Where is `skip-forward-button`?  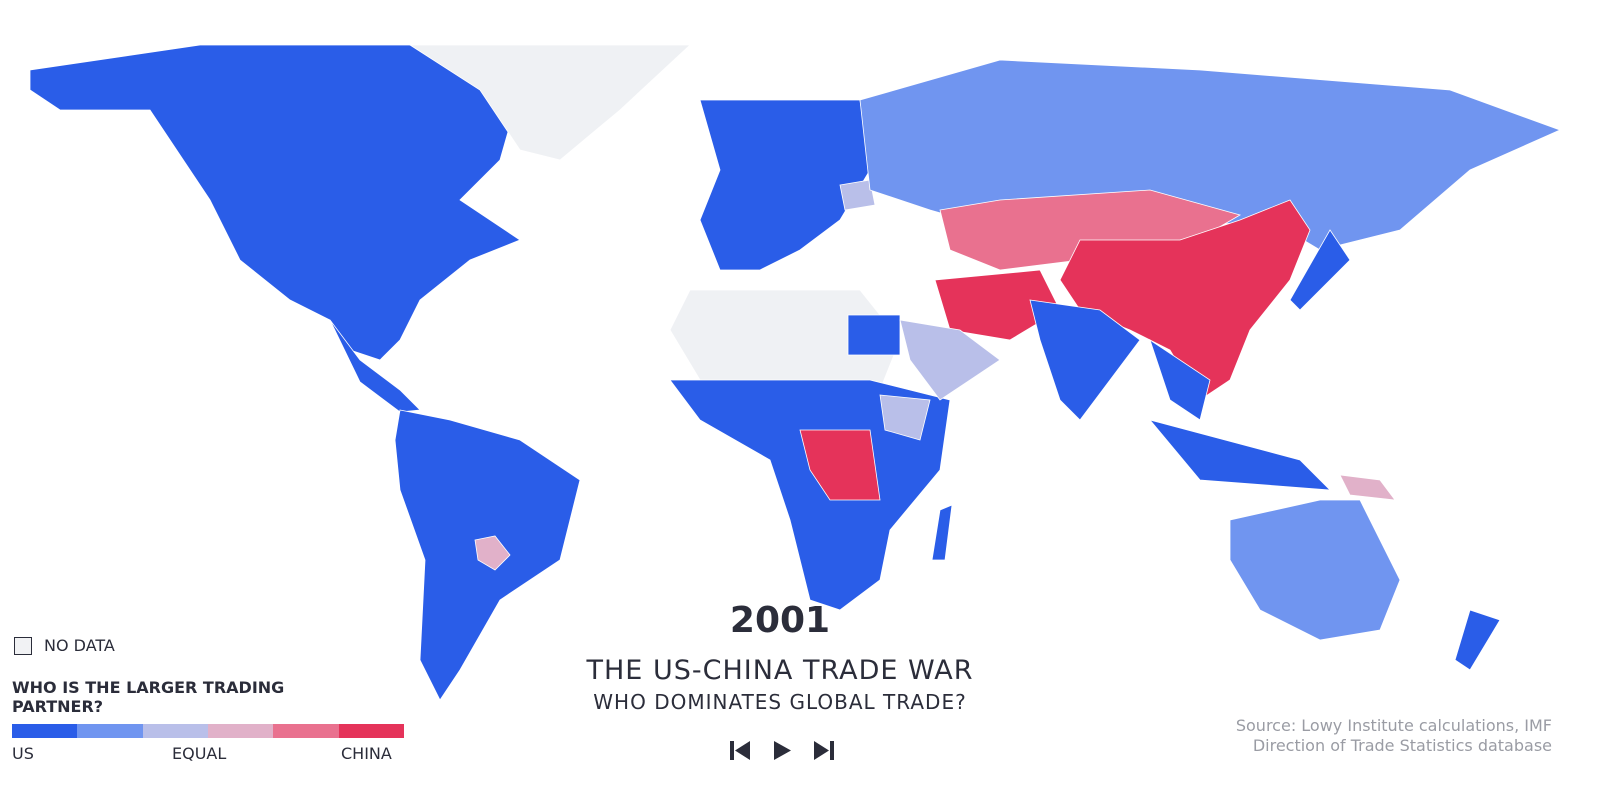 skip-forward-button is located at coordinates (824, 750).